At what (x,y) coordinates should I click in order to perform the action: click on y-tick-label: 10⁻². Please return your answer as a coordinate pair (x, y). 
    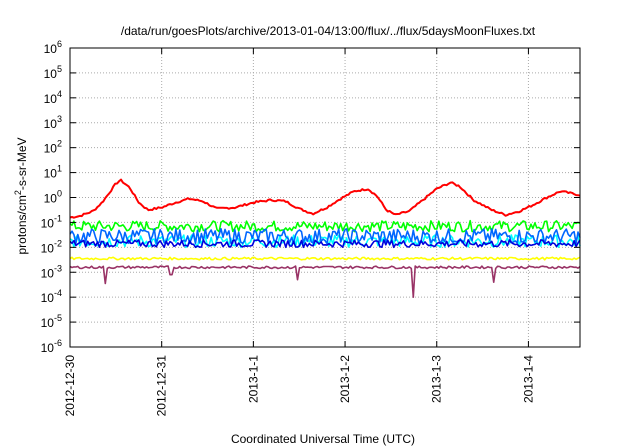
    Looking at the image, I should click on (51, 246).